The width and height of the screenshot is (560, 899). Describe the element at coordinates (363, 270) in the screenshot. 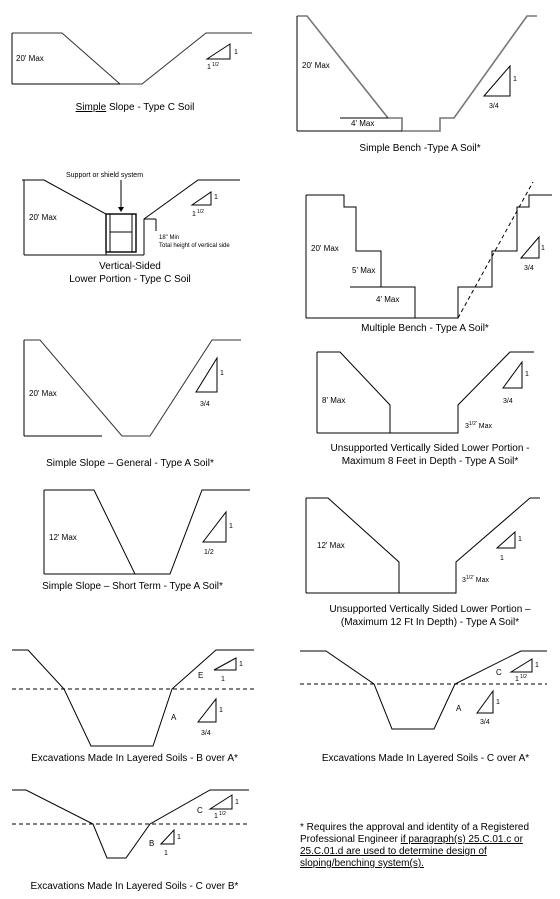

I see `step-label: 5' Max` at that location.